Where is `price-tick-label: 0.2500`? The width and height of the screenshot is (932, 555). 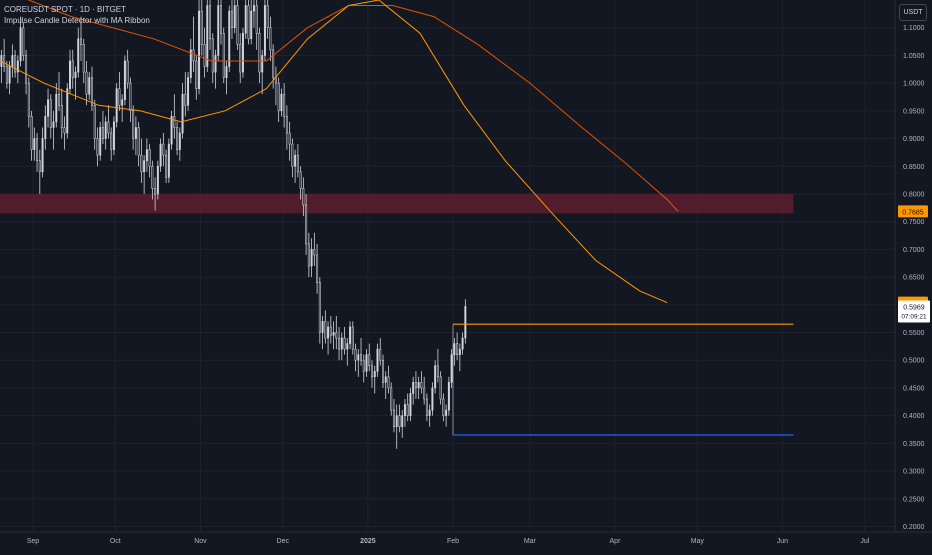 price-tick-label: 0.2500 is located at coordinates (914, 499).